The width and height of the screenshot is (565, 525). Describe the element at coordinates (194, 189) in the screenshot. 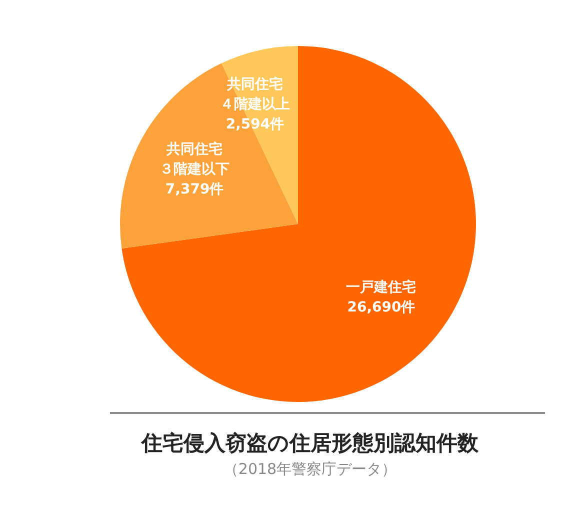

I see `data-label: 7,379件` at that location.